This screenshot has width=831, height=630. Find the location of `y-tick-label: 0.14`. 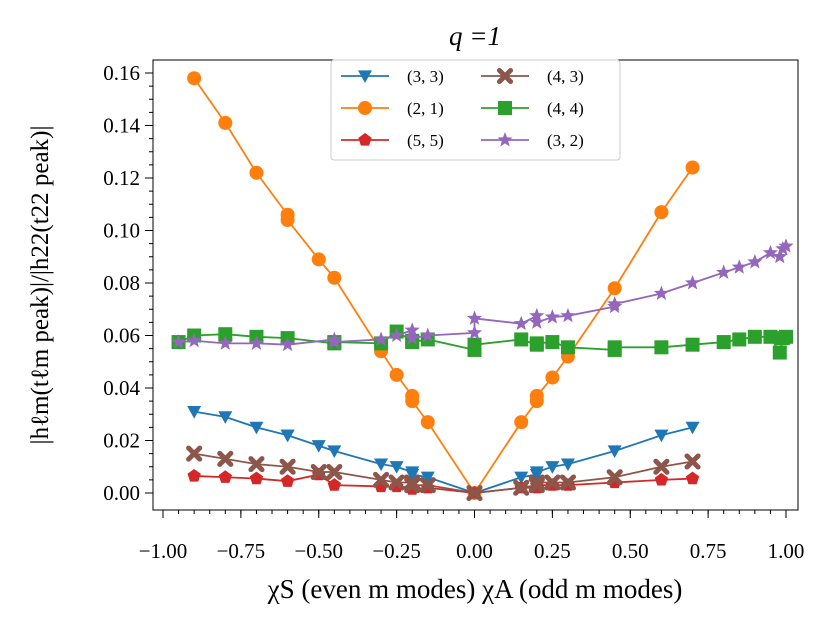

y-tick-label: 0.14 is located at coordinates (121, 126).